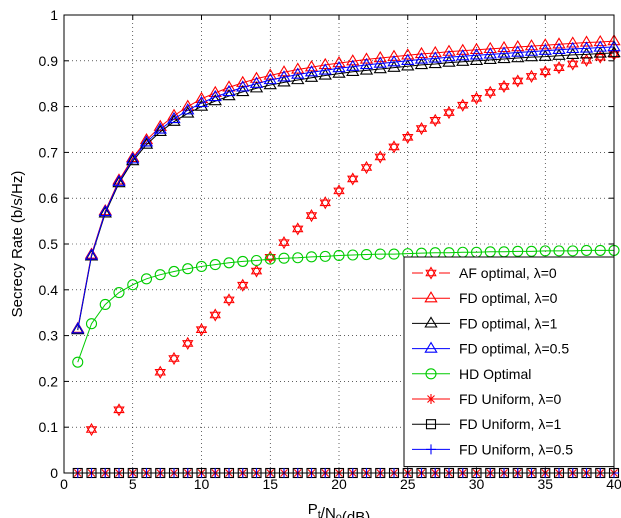 The width and height of the screenshot is (621, 518). I want to click on y-tick-label: 0.7, so click(49, 152).